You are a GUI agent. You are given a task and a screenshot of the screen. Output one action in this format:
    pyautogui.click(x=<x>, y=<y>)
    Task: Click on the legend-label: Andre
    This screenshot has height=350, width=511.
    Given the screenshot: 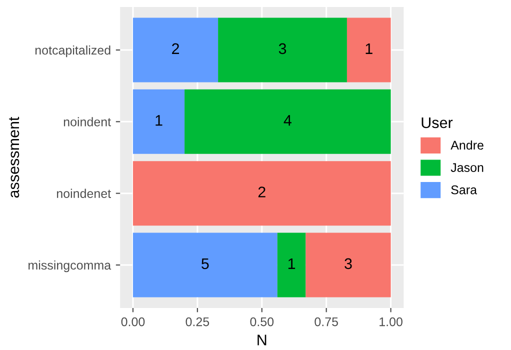 What is the action you would take?
    pyautogui.click(x=467, y=145)
    